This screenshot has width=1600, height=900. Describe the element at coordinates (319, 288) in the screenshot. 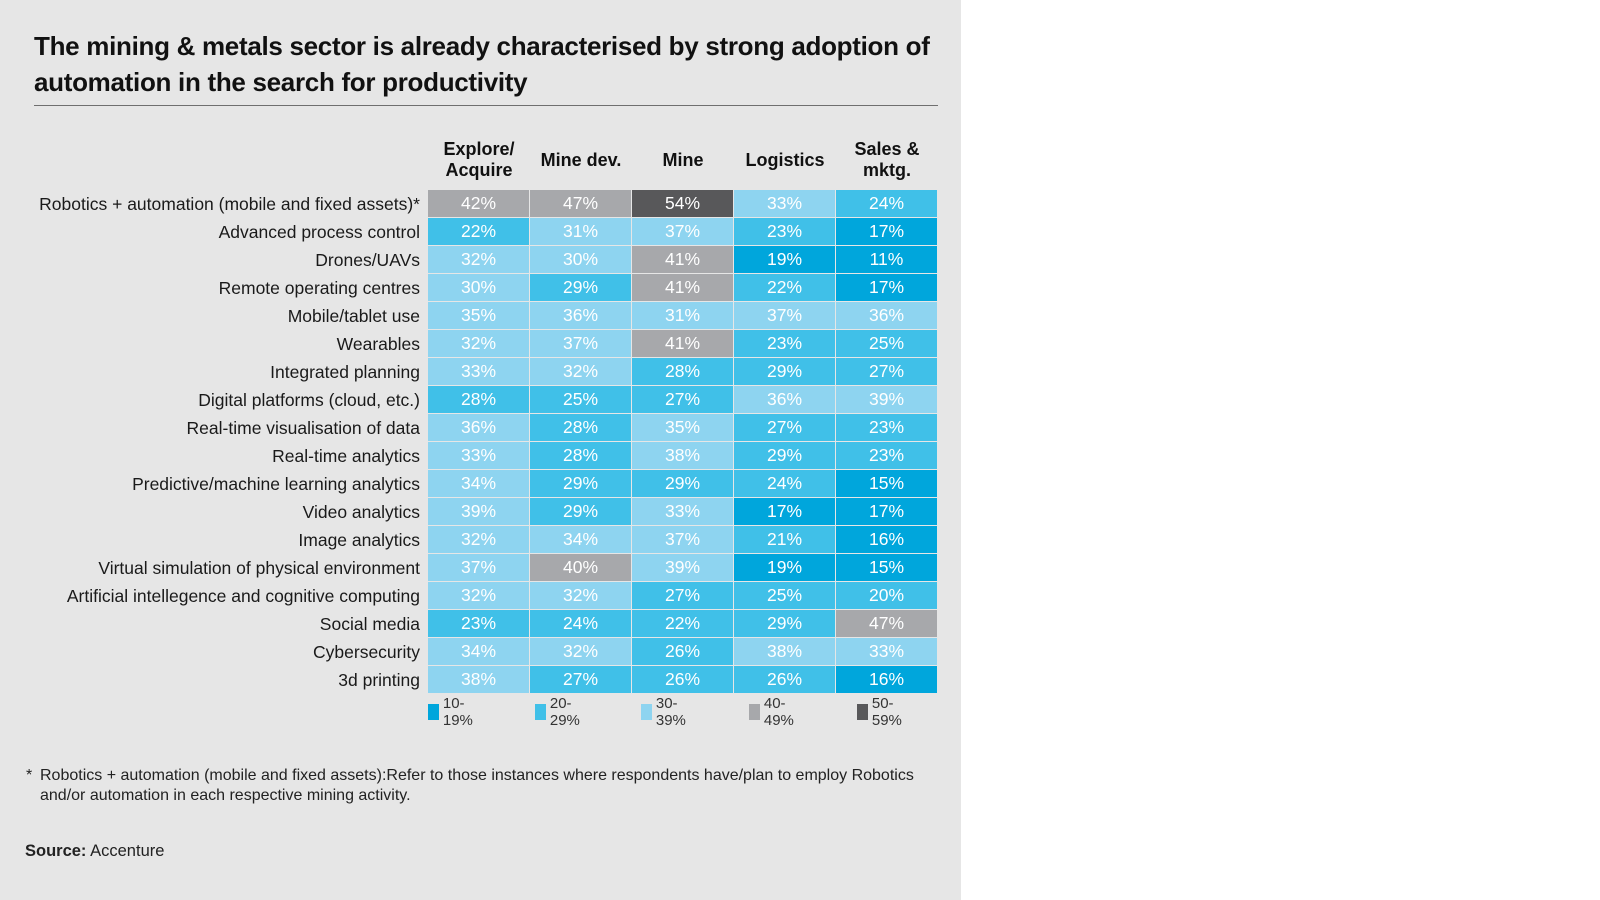

I see `row-label: Remote operating centres` at that location.